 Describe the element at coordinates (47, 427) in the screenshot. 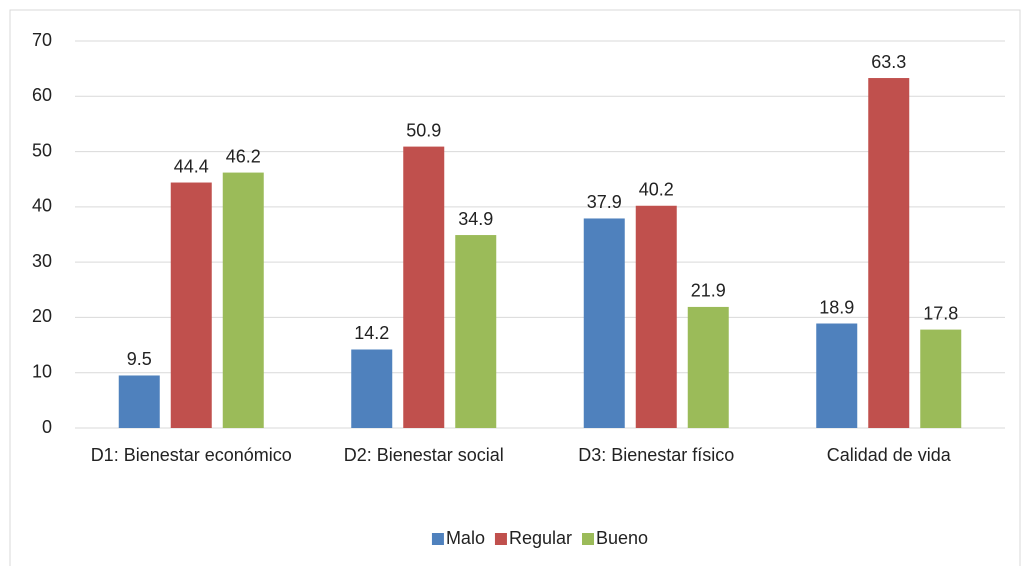

I see `y-tick-label: 0` at that location.